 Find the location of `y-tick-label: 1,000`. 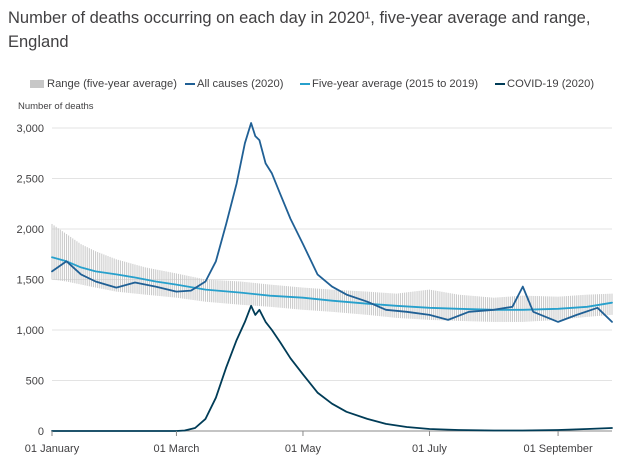

y-tick-label: 1,000 is located at coordinates (30, 331).